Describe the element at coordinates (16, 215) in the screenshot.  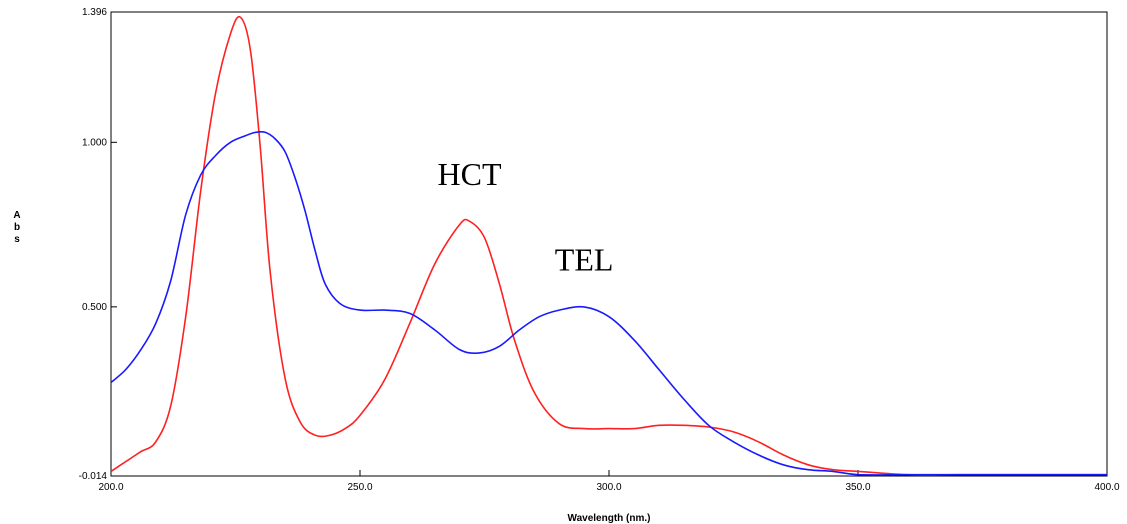
I see `y-axis-title-char: A` at that location.